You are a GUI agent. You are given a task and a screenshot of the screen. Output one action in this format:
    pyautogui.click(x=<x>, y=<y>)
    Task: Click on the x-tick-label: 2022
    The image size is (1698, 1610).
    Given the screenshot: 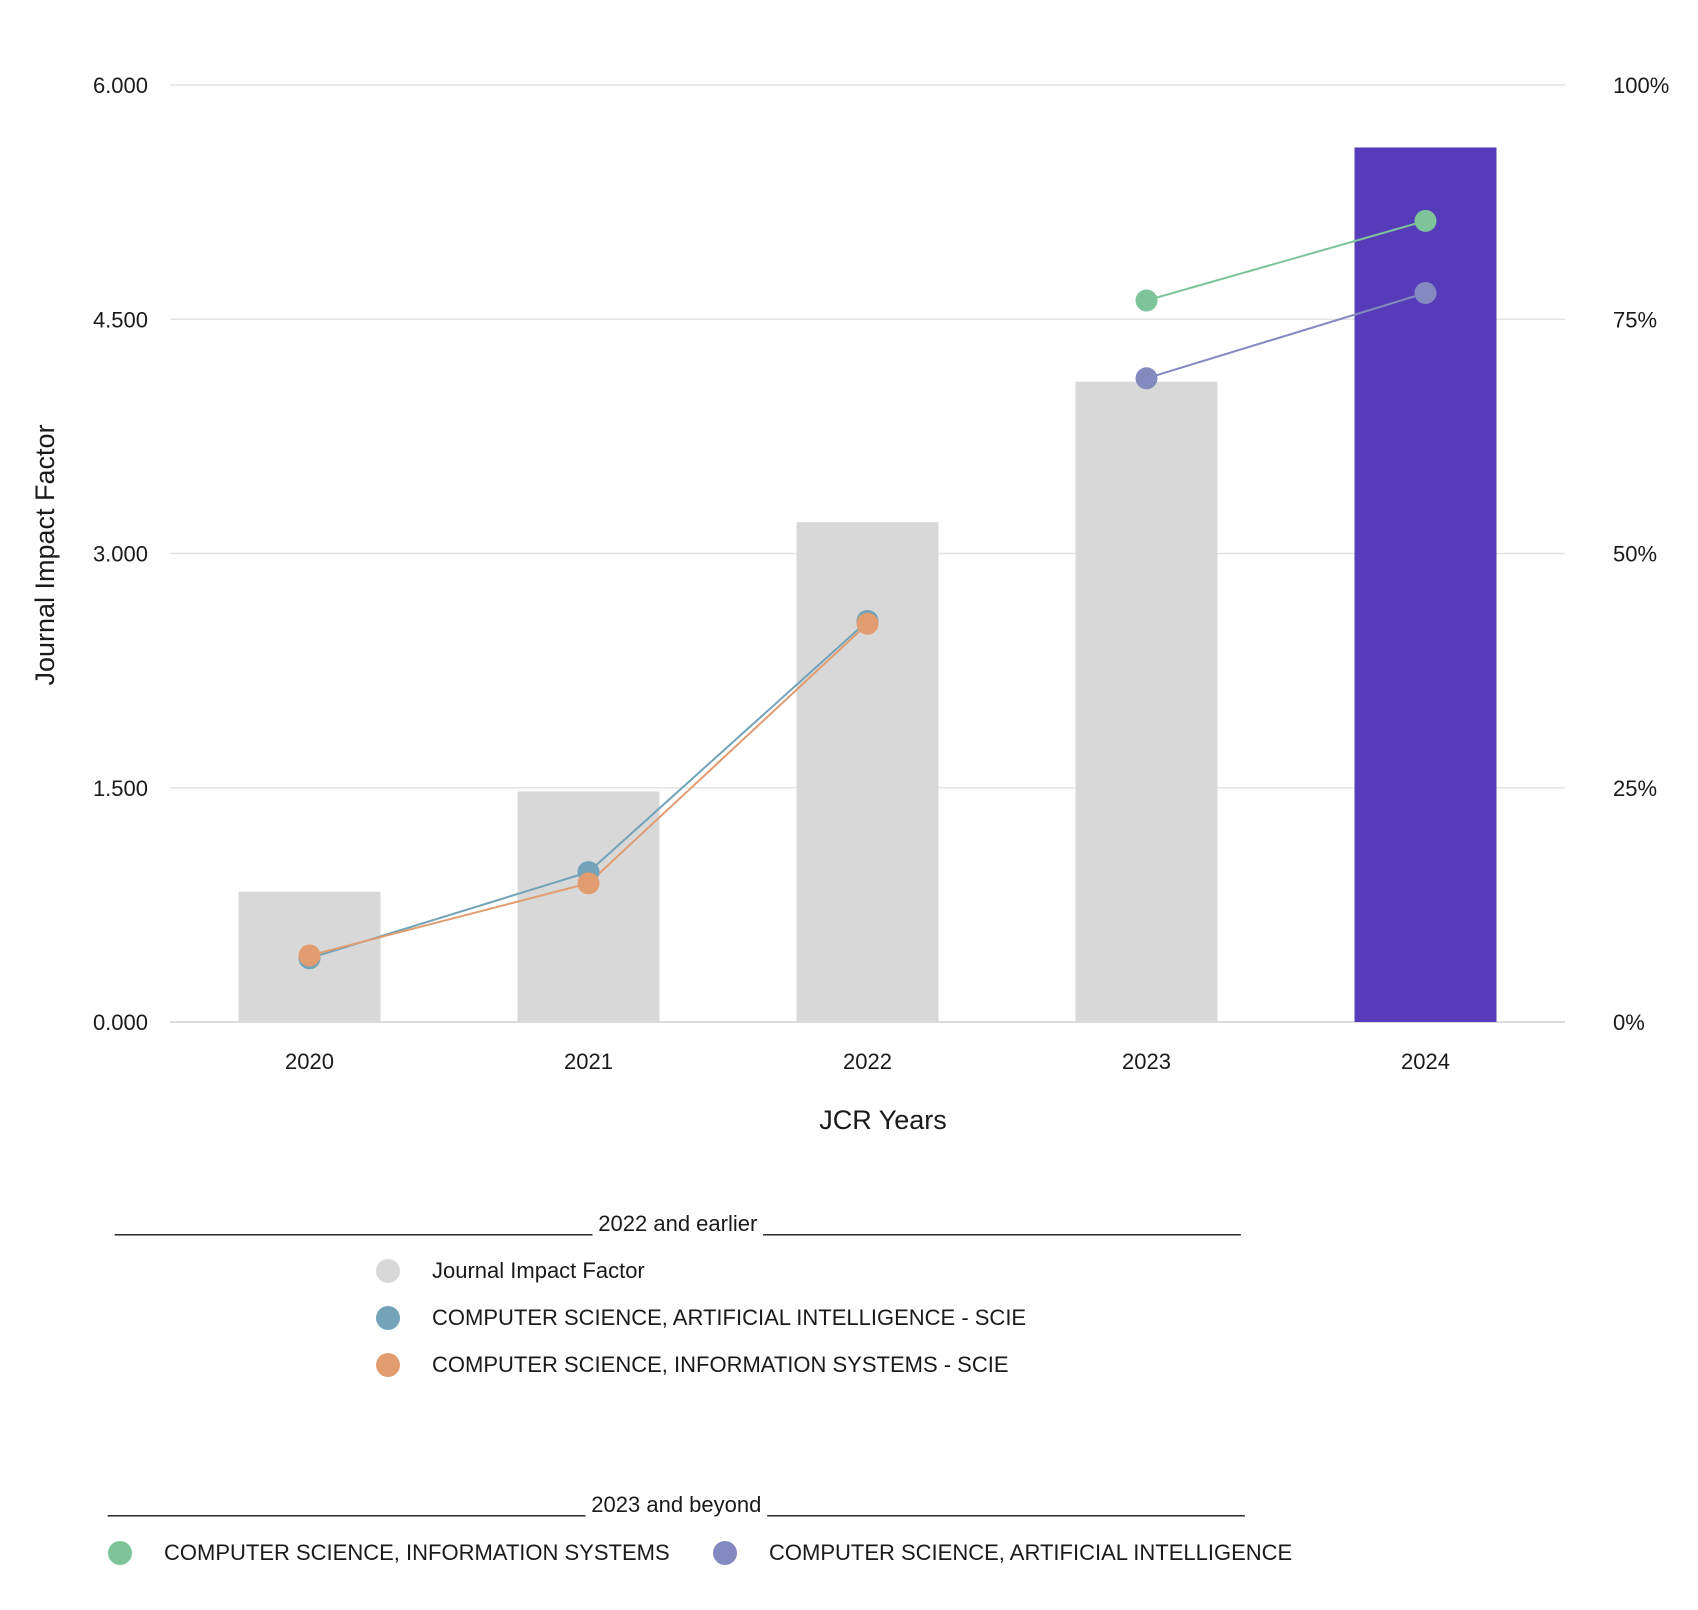 What is the action you would take?
    pyautogui.click(x=867, y=1061)
    